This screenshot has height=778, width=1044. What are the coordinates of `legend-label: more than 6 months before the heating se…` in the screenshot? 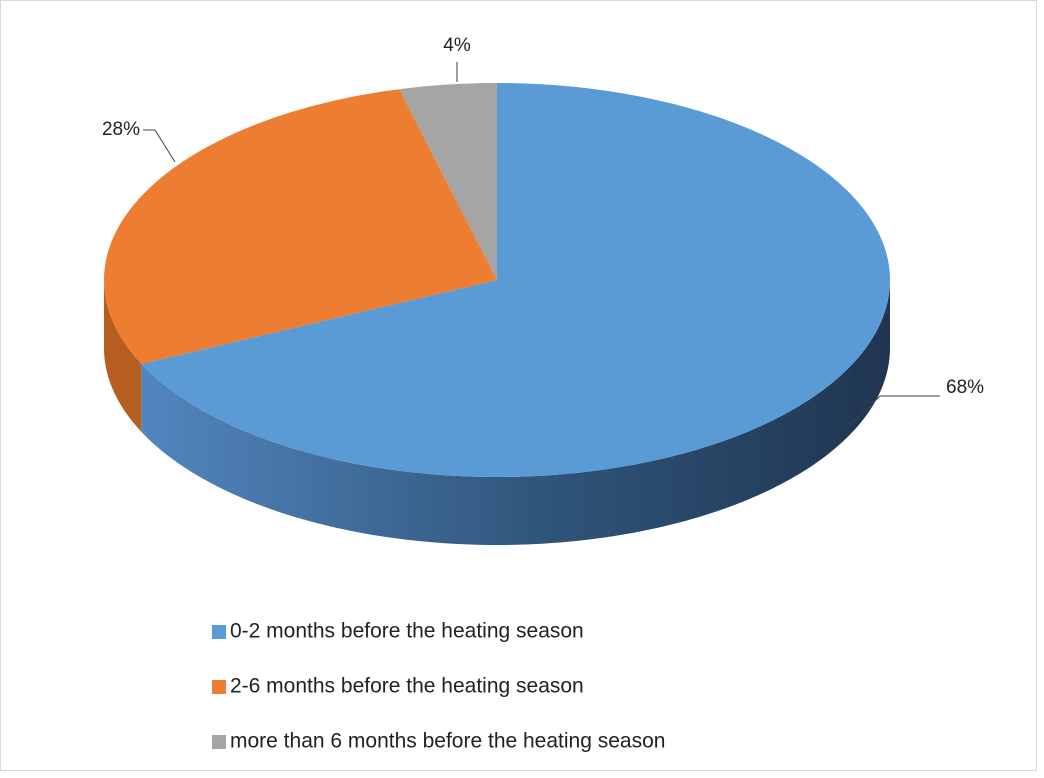 It's located at (447, 741).